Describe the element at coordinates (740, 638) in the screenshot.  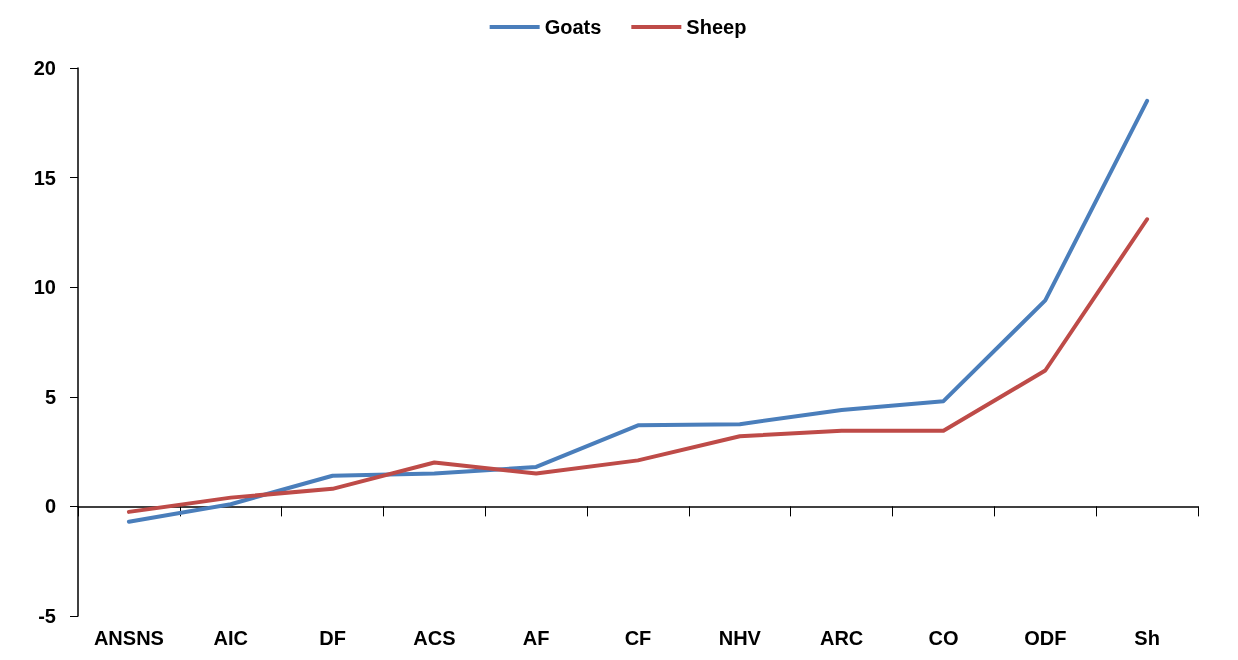
I see `x-tick-label: NHV` at that location.